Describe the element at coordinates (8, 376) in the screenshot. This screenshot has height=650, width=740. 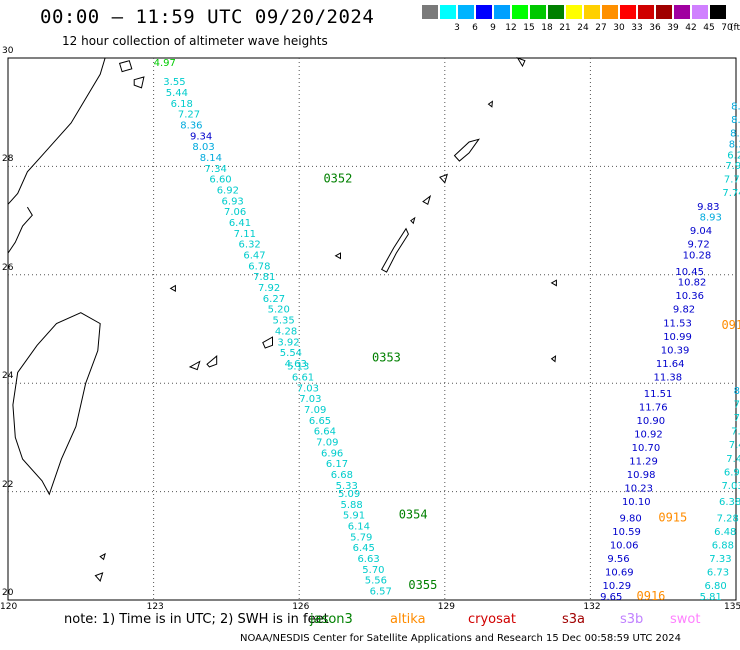
I see `lat-tick-label: 24` at that location.